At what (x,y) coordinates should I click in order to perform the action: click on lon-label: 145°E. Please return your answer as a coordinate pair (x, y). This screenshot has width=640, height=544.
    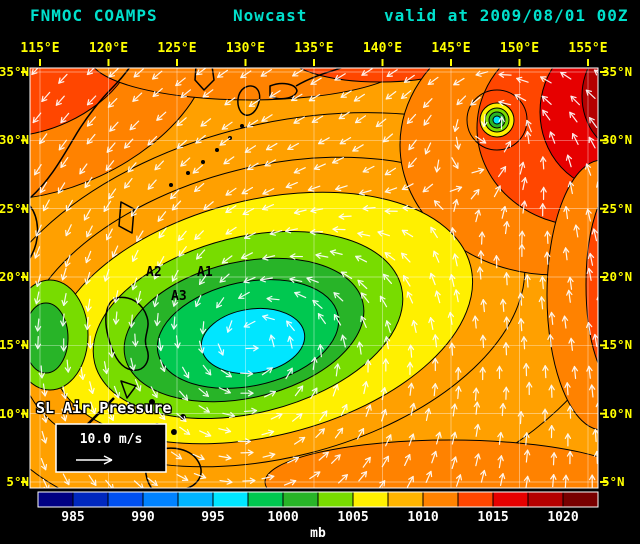
    Looking at the image, I should click on (450, 48).